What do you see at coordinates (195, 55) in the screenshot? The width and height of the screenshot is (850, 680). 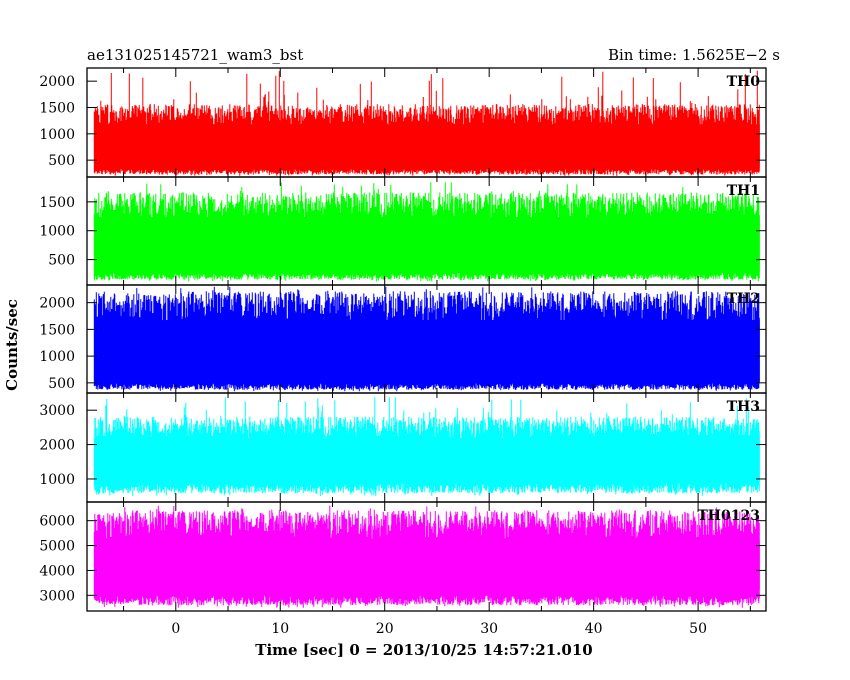 I see `chart-title: ae131025145721_wam3_bst` at bounding box center [195, 55].